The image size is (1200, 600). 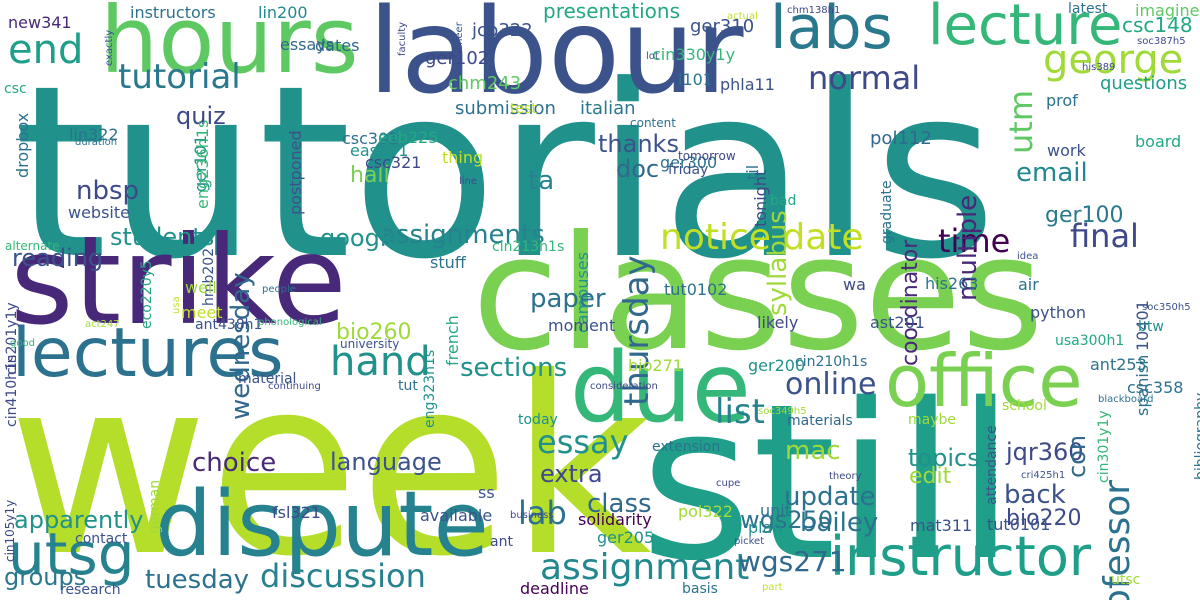 What do you see at coordinates (370, 175) in the screenshot?
I see `word: hall` at bounding box center [370, 175].